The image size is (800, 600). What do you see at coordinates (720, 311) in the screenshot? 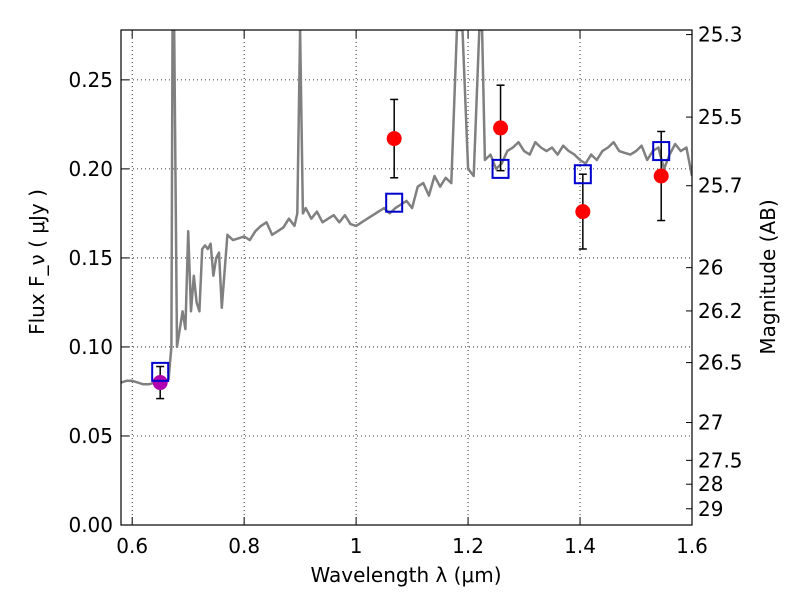
I see `y2-tick-label: 26.2` at bounding box center [720, 311].